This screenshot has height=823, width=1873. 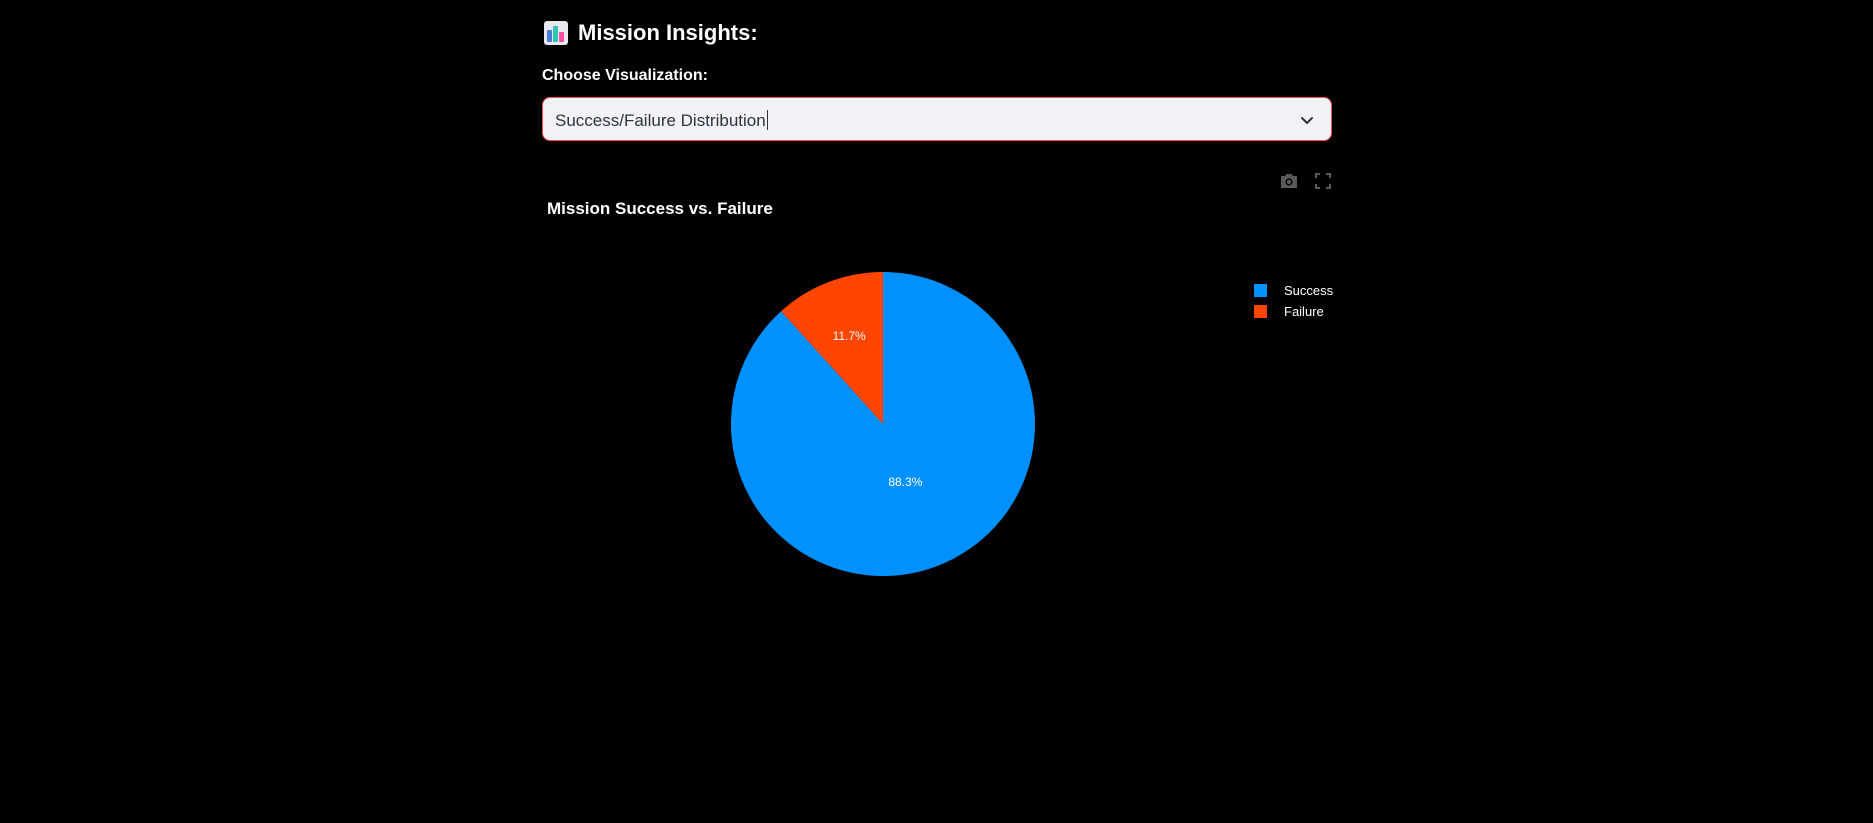 I want to click on chart-title: Mission Success vs. Failure, so click(x=660, y=208).